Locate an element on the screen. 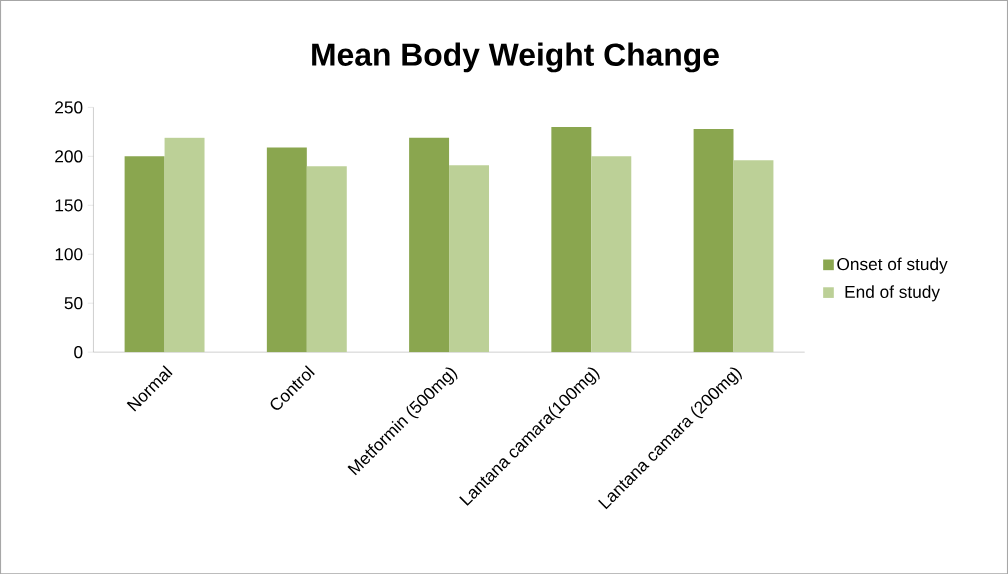 This screenshot has height=574, width=1008. chart-title: Mean Body Weight Change is located at coordinates (515, 57).